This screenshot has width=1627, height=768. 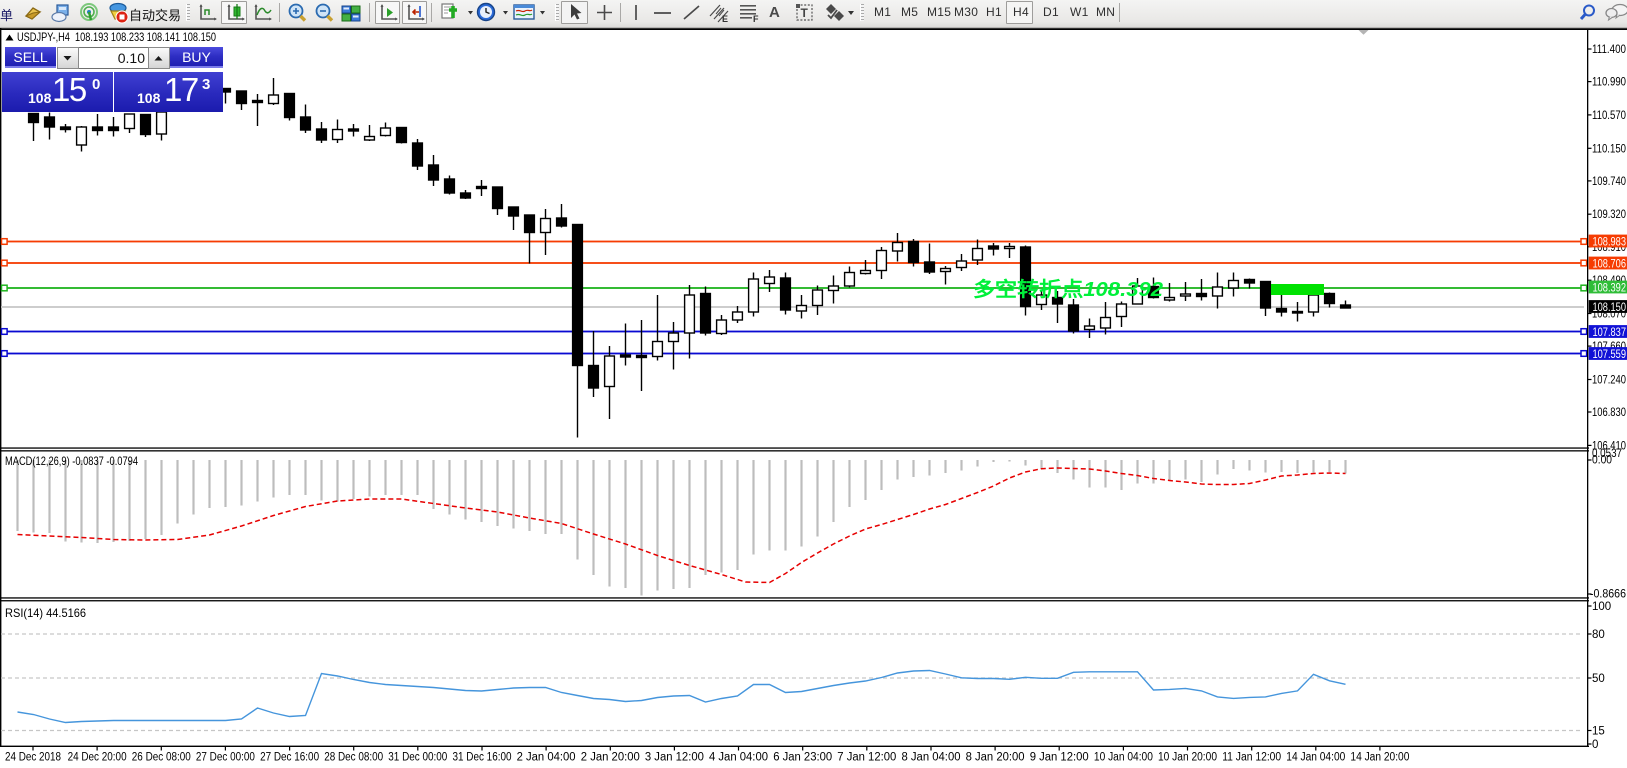 I want to click on svg-text: 14 Jan 20:00, so click(x=1379, y=758).